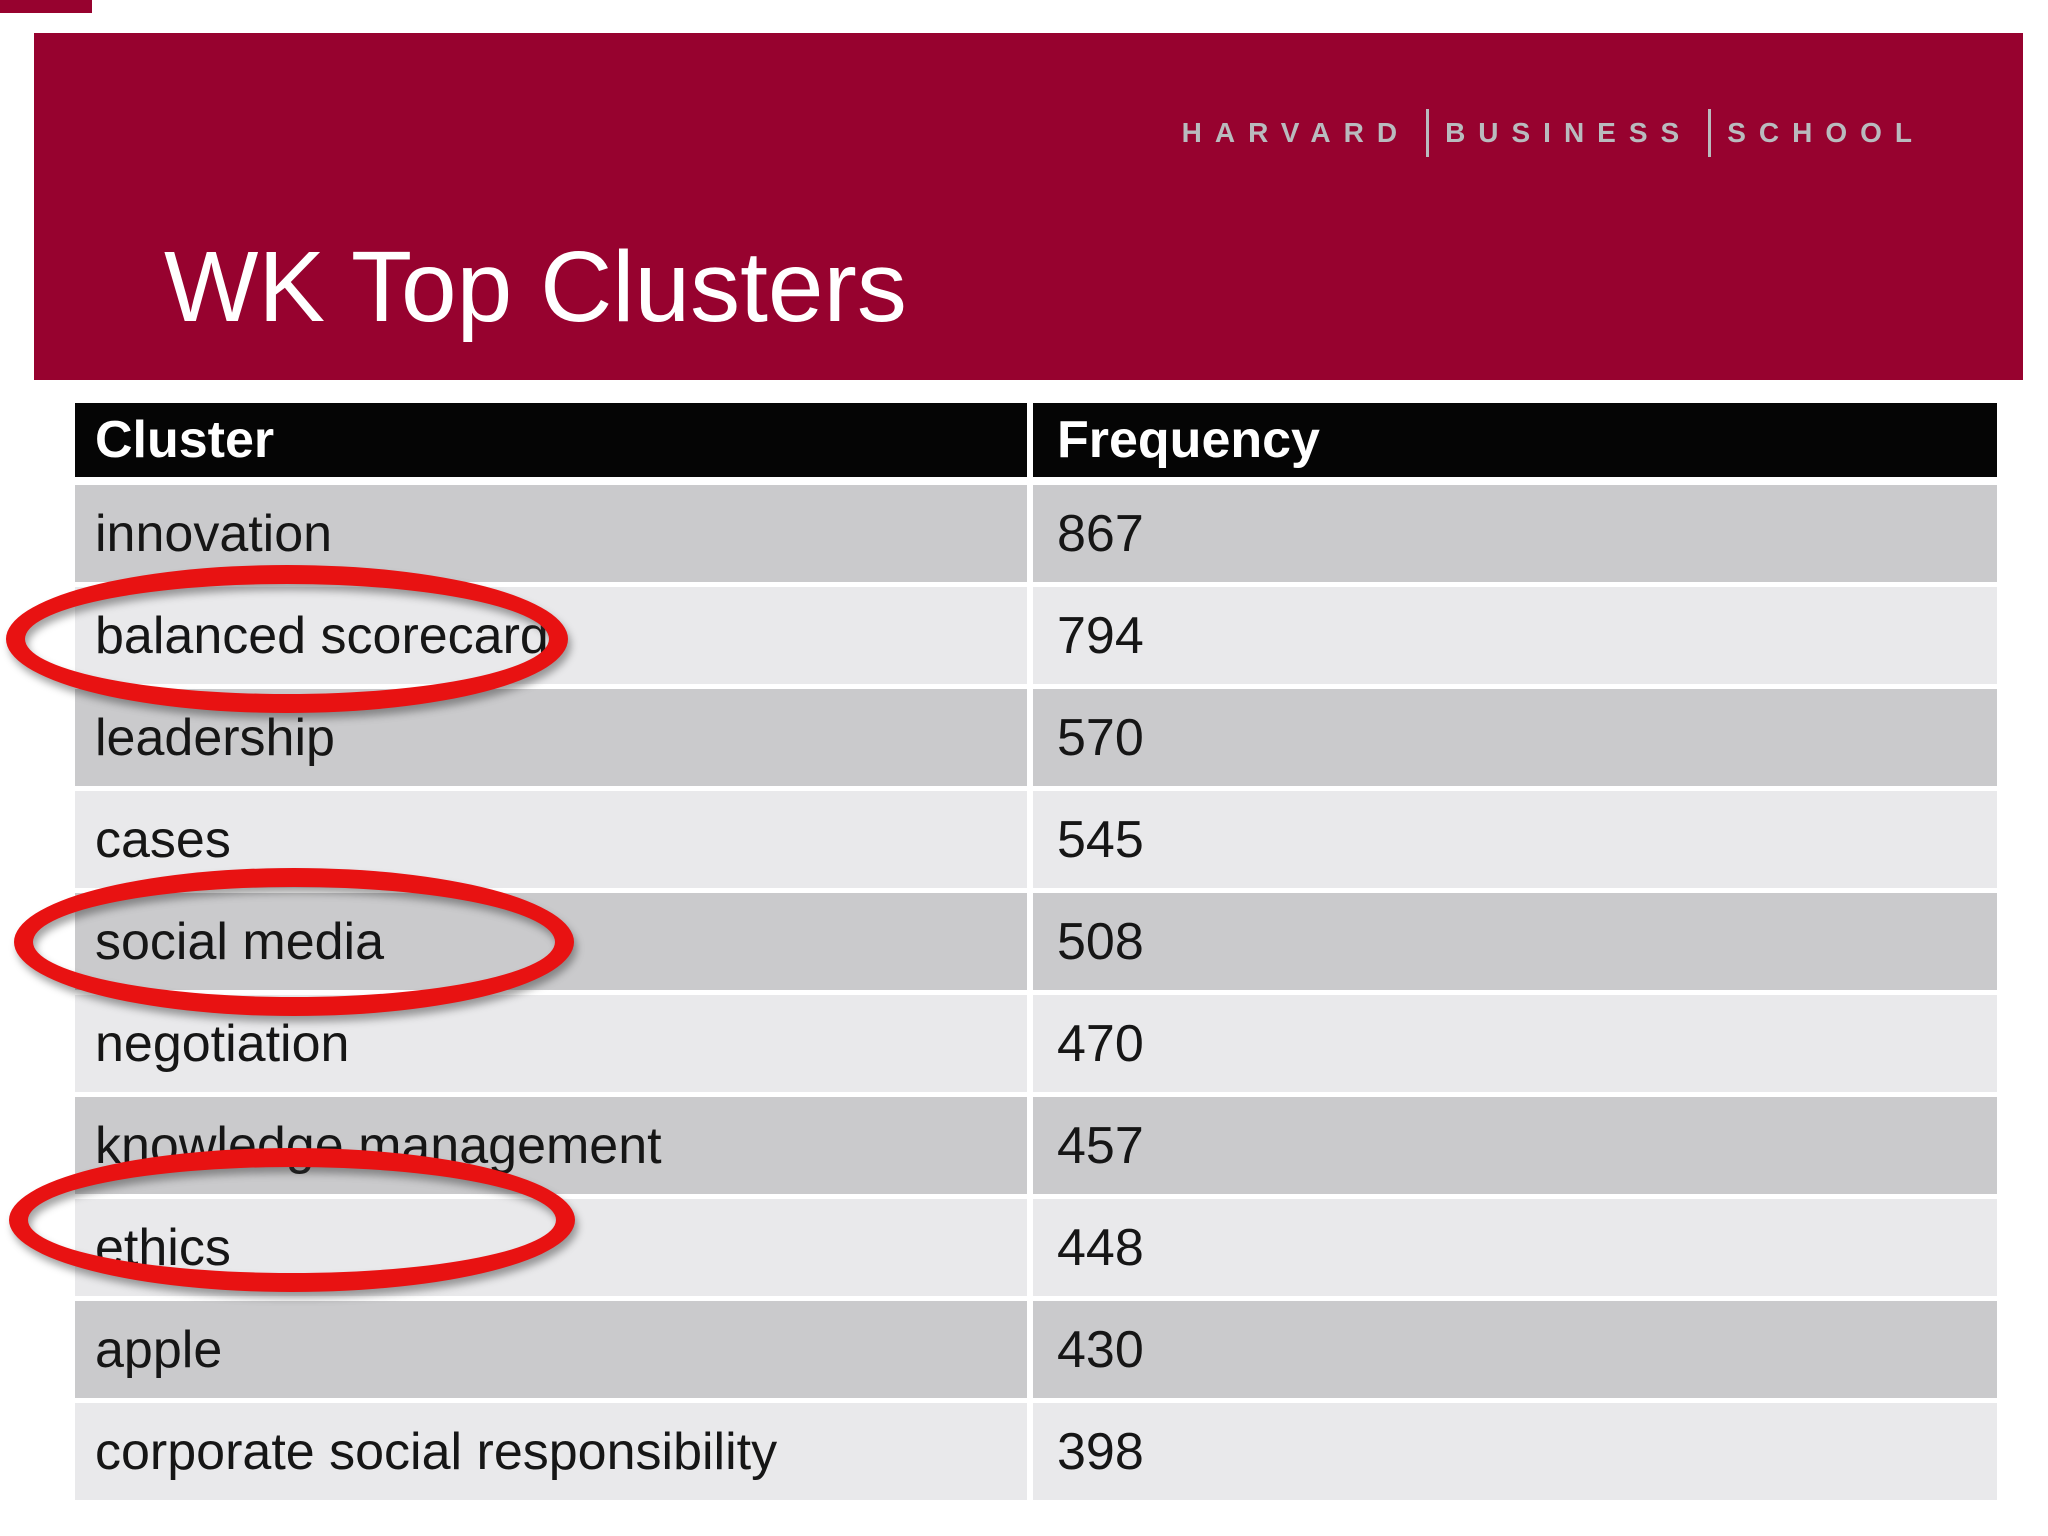  I want to click on table-row: corporate social responsibility 398, so click(1036, 1451).